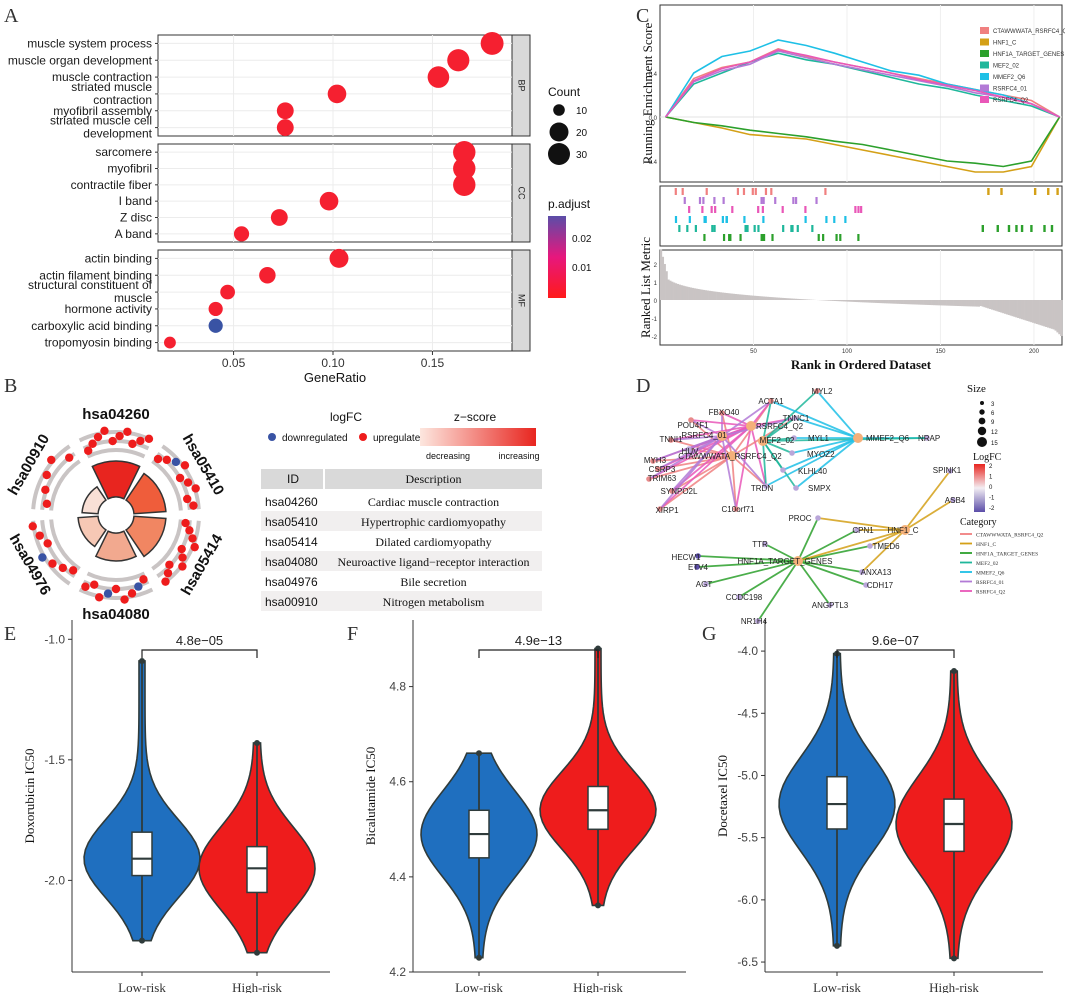 The image size is (1065, 993). Describe the element at coordinates (564, 92) in the screenshot. I see `legend-title: Count` at that location.